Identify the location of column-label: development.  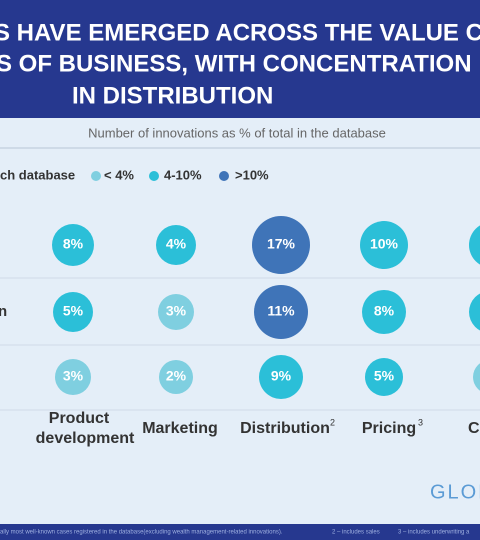
(85, 438).